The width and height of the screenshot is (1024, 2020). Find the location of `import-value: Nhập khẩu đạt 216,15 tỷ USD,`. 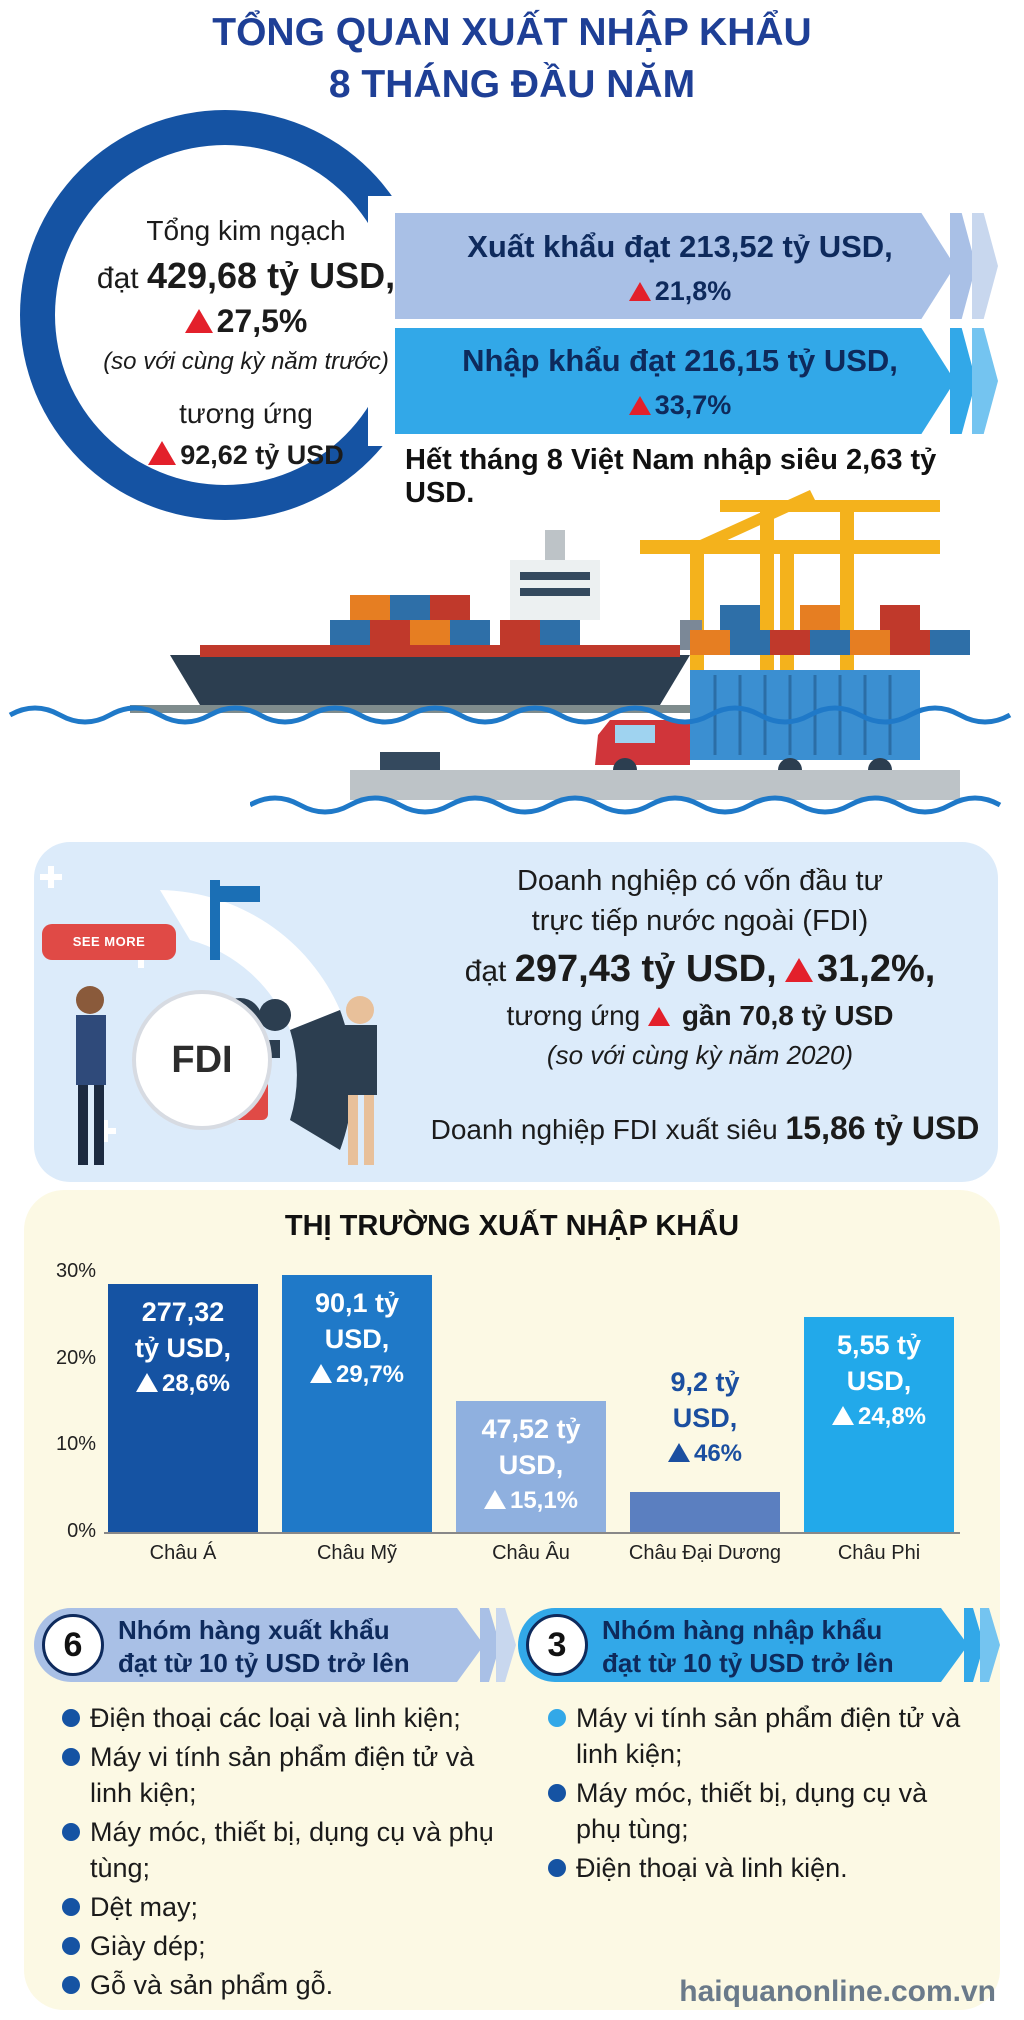

import-value: Nhập khẩu đạt 216,15 tỷ USD, is located at coordinates (680, 360).